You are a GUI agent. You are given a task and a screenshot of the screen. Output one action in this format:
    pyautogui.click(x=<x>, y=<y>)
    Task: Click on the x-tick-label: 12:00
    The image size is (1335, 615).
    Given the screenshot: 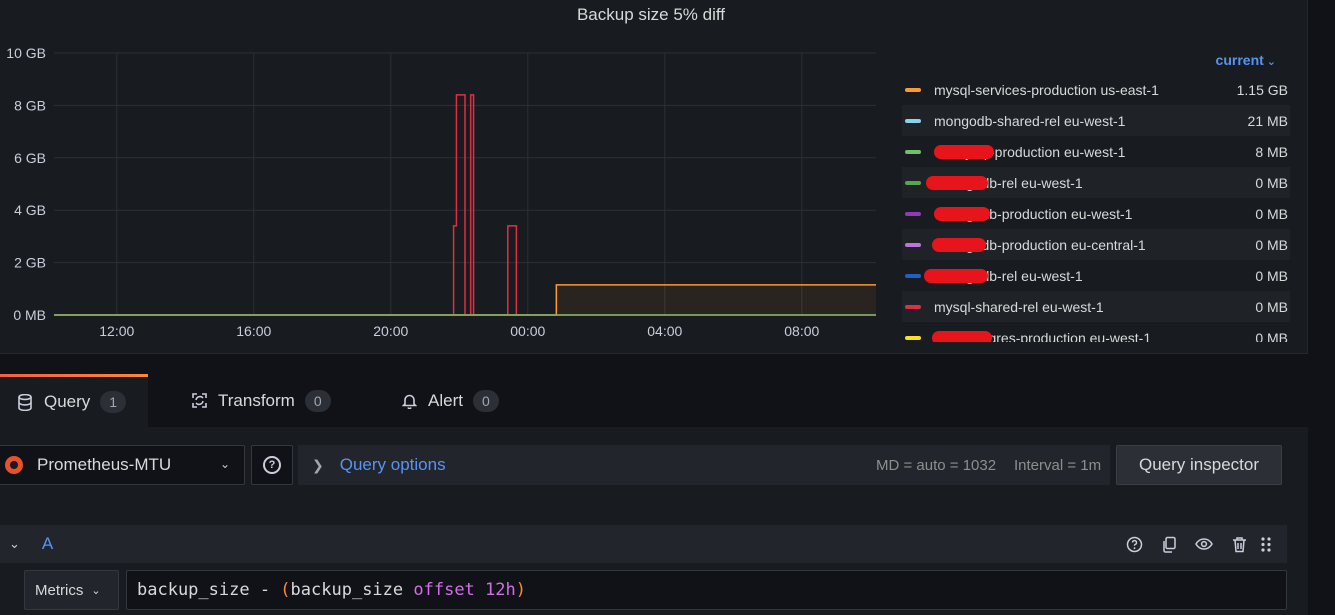 What is the action you would take?
    pyautogui.click(x=116, y=331)
    